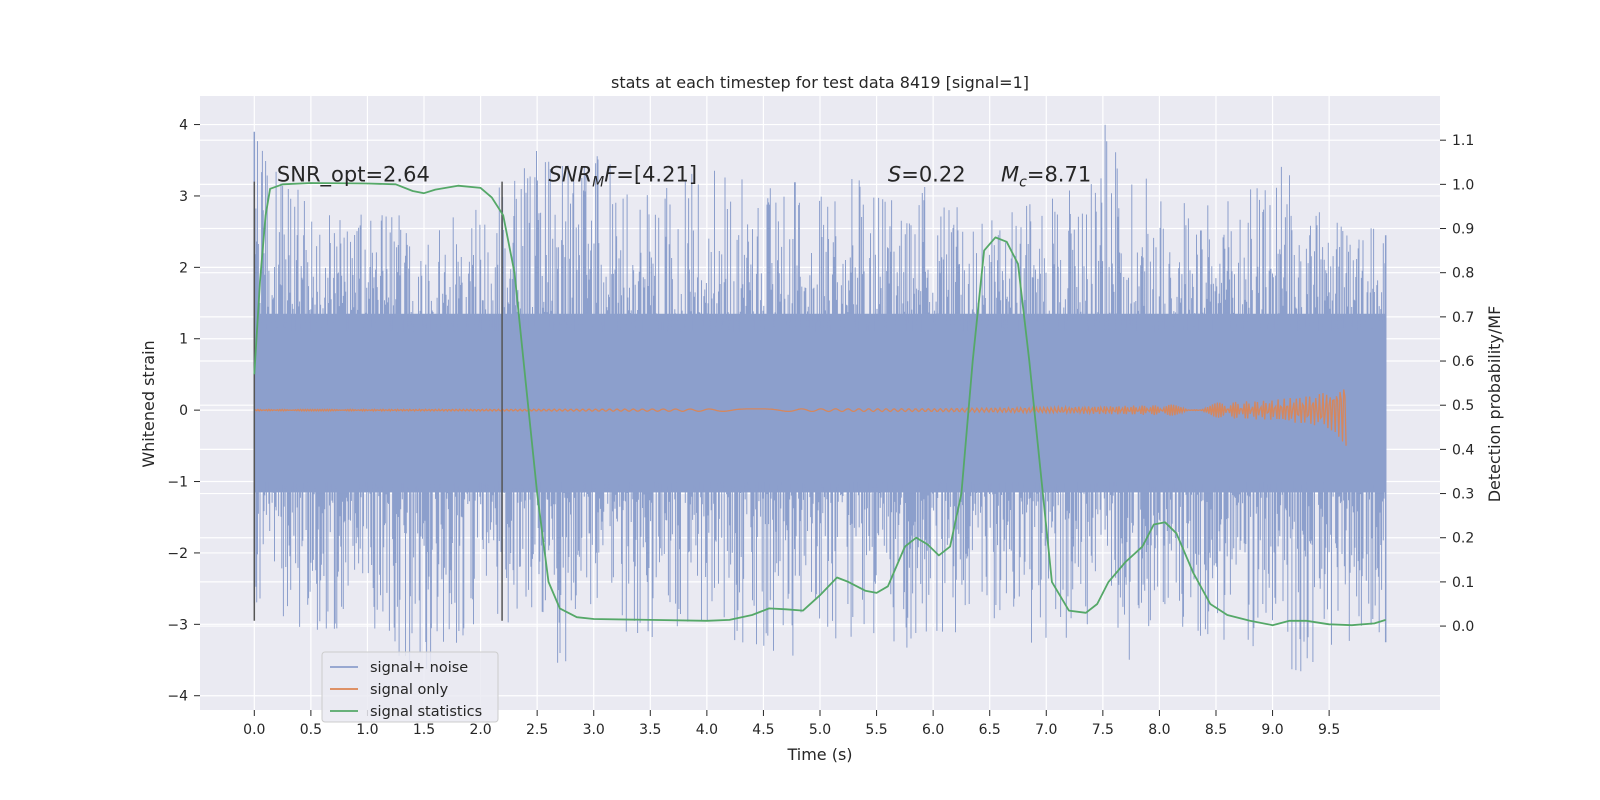  I want to click on x-tick-label: 1.5, so click(424, 730).